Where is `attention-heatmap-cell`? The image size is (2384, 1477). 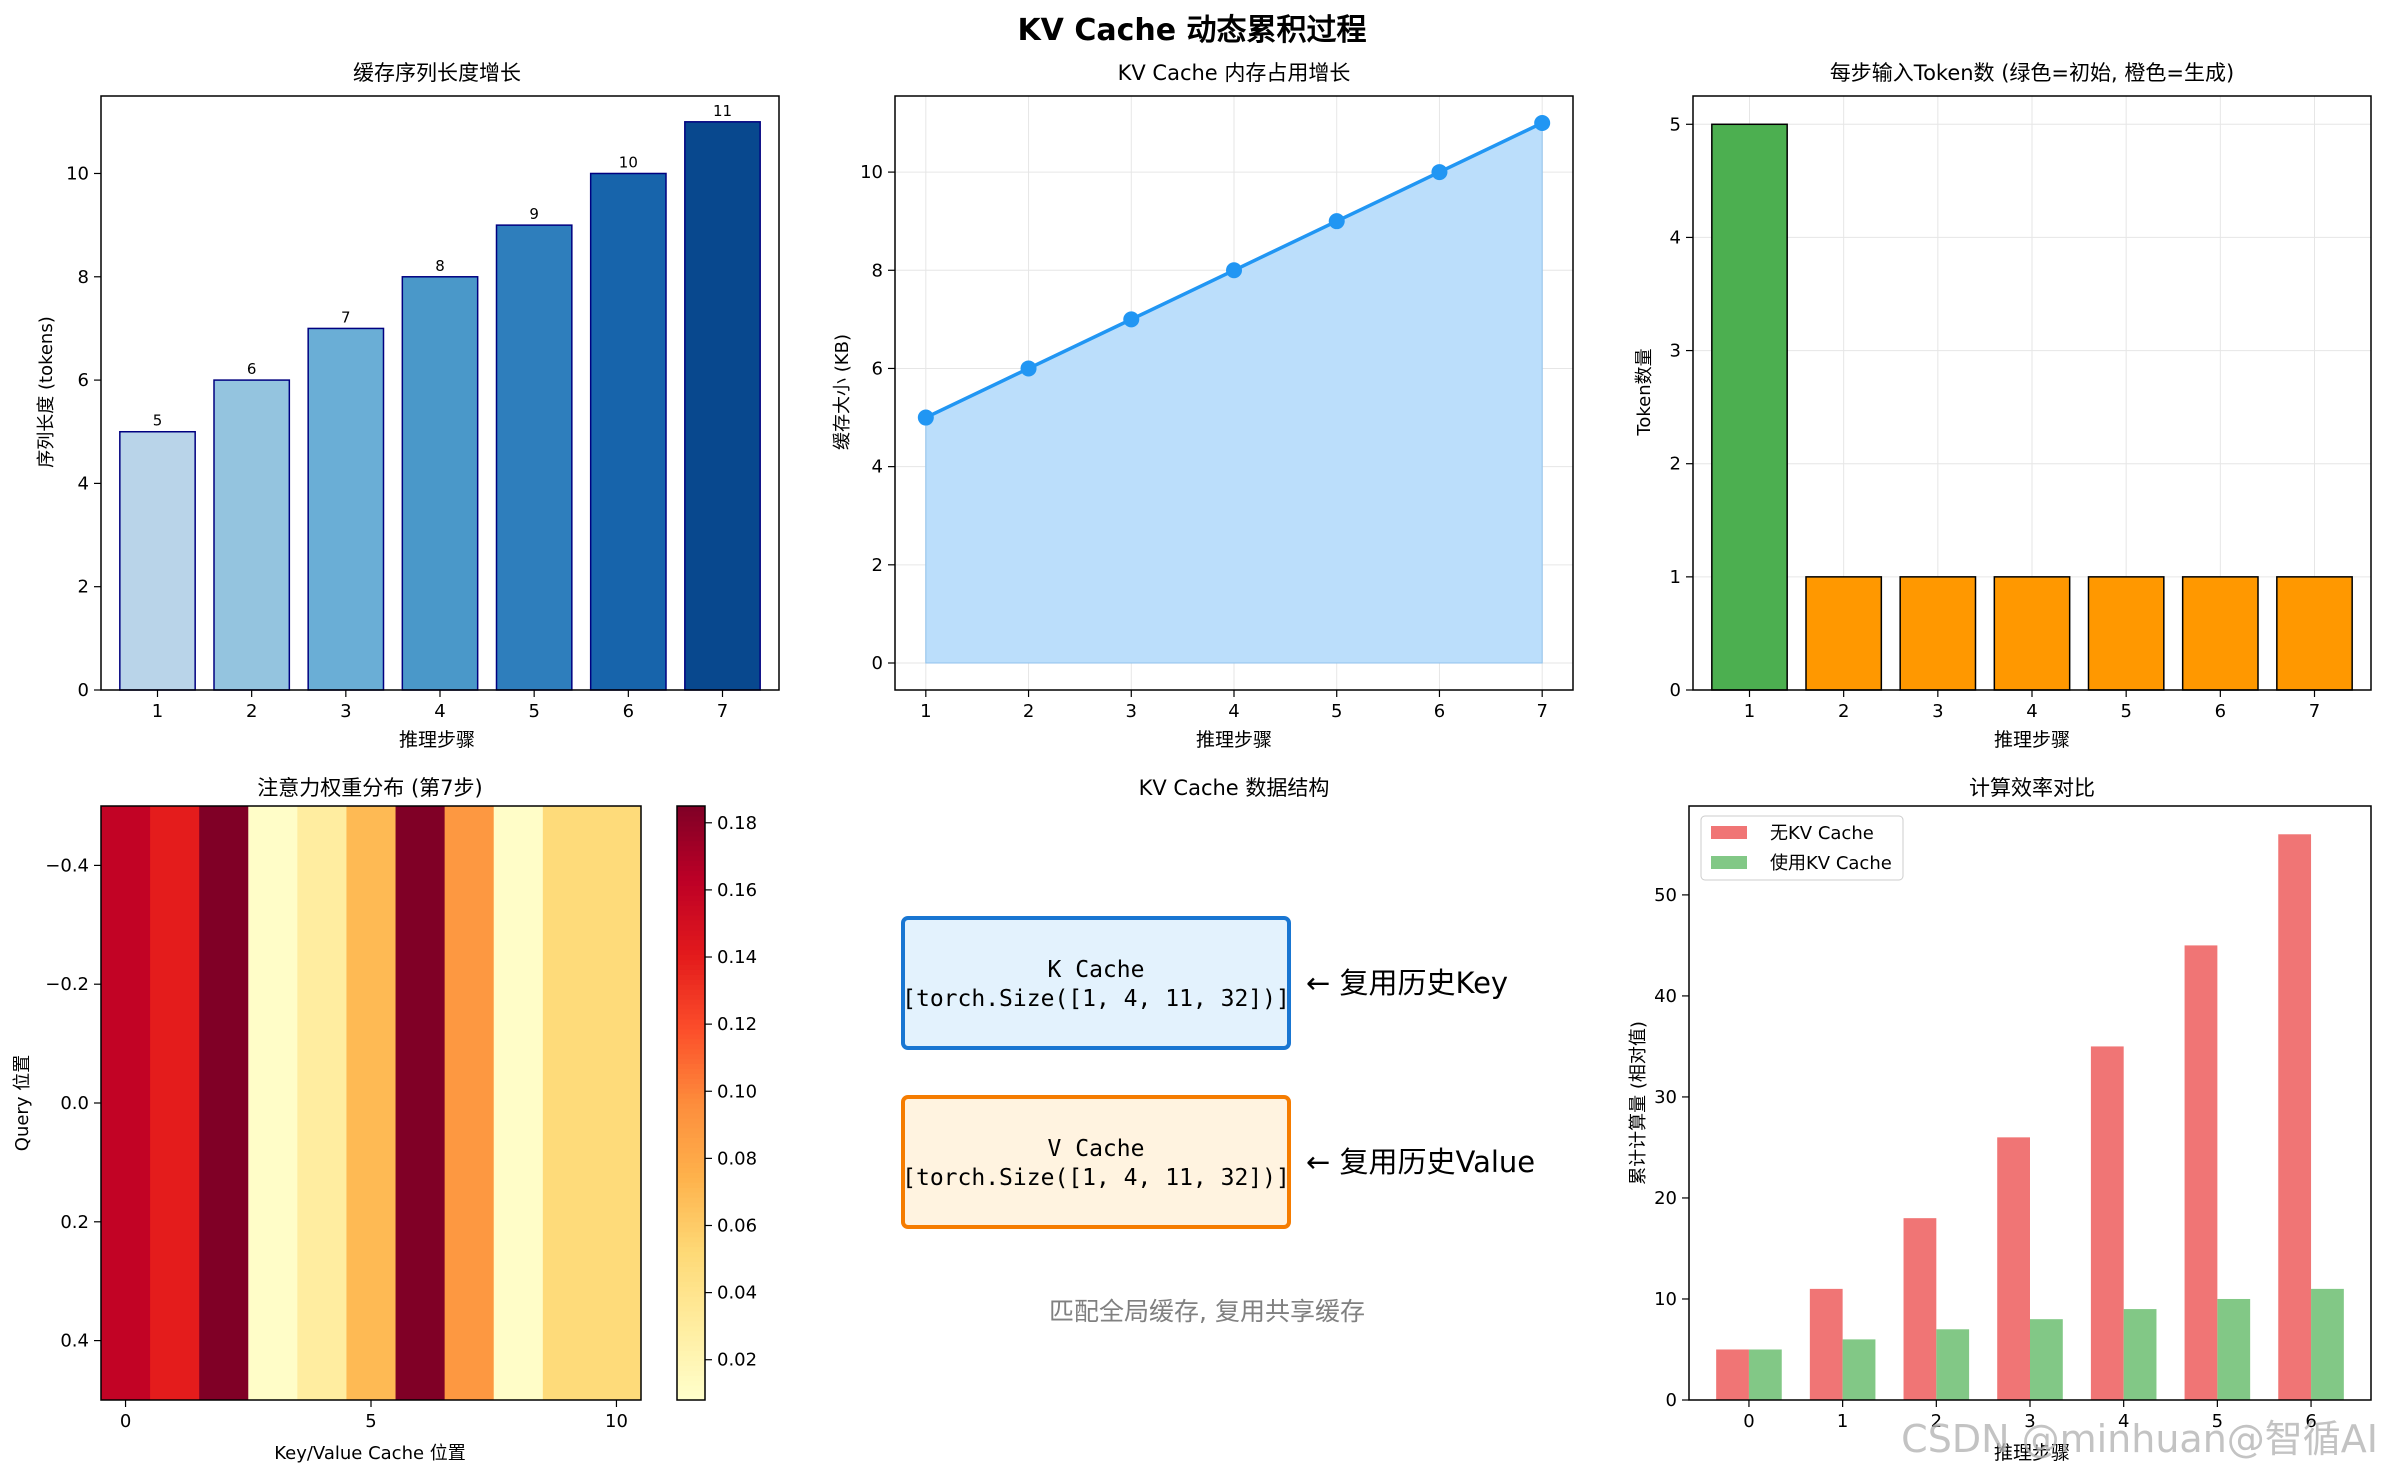
attention-heatmap-cell is located at coordinates (175, 1103).